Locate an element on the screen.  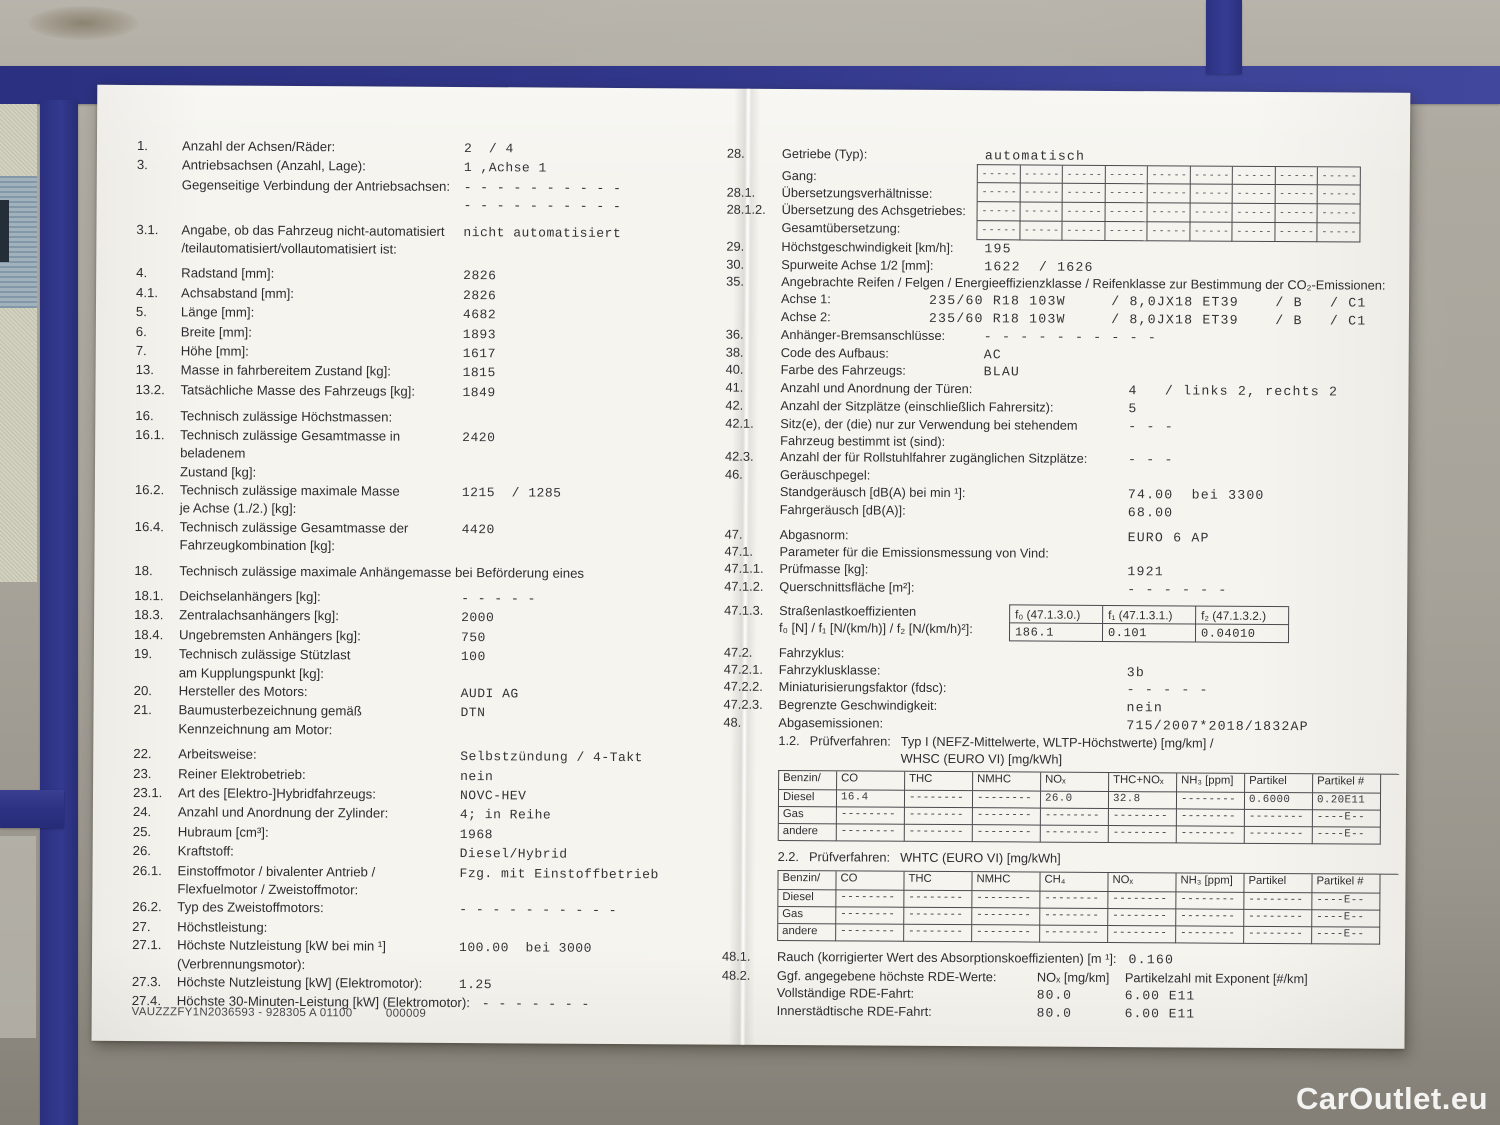
item-number: 41. is located at coordinates (734, 387).